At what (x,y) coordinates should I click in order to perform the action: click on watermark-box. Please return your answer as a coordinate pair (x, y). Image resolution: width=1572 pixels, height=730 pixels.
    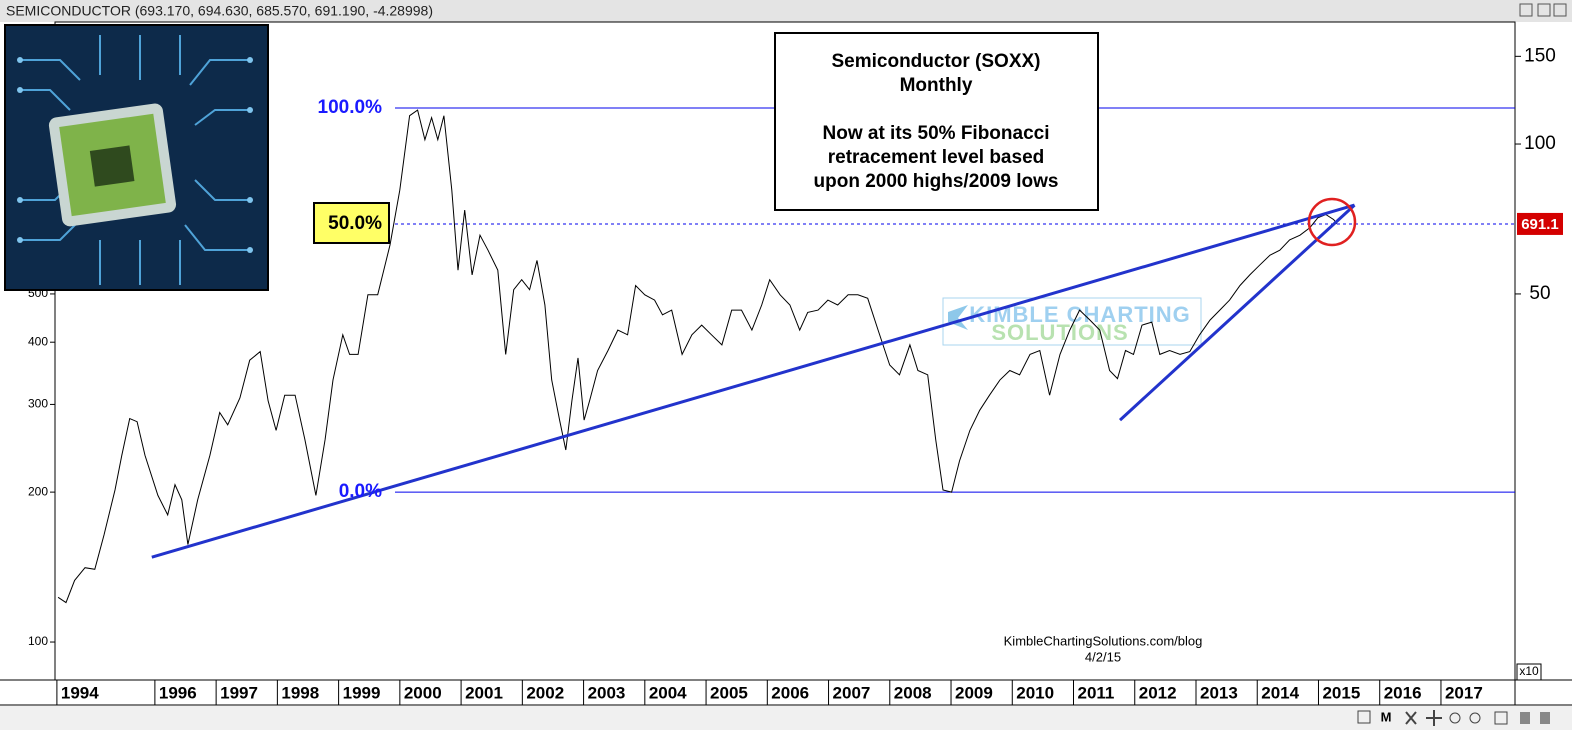
    Looking at the image, I should click on (1072, 321).